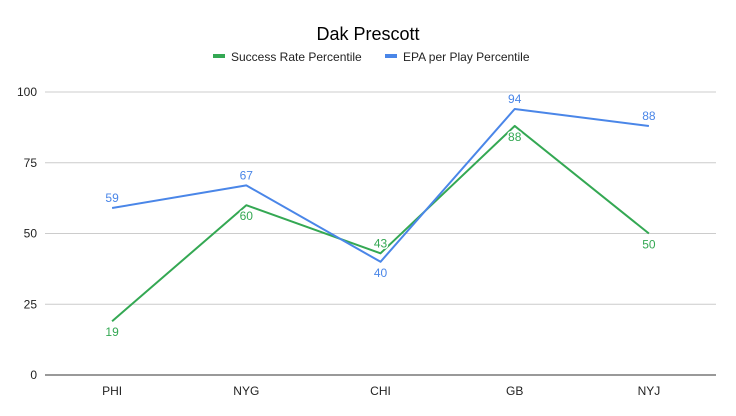 The width and height of the screenshot is (736, 416). I want to click on y-tick-label: 50, so click(31, 234).